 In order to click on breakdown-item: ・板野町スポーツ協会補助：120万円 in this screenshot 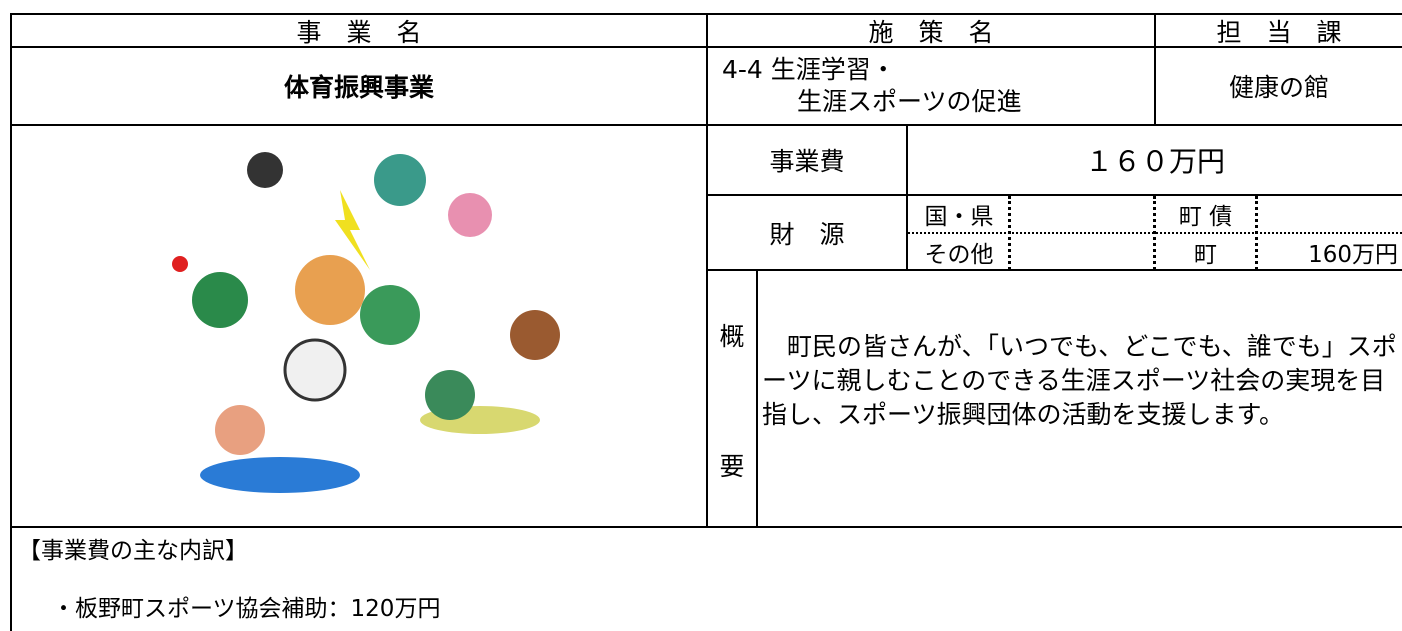, I will do `click(246, 609)`.